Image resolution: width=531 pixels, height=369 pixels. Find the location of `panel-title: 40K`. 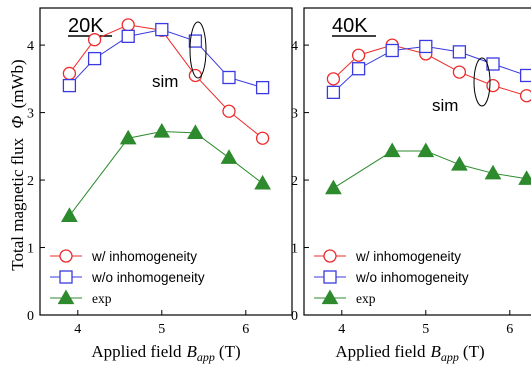

panel-title: 40K is located at coordinates (350, 26).